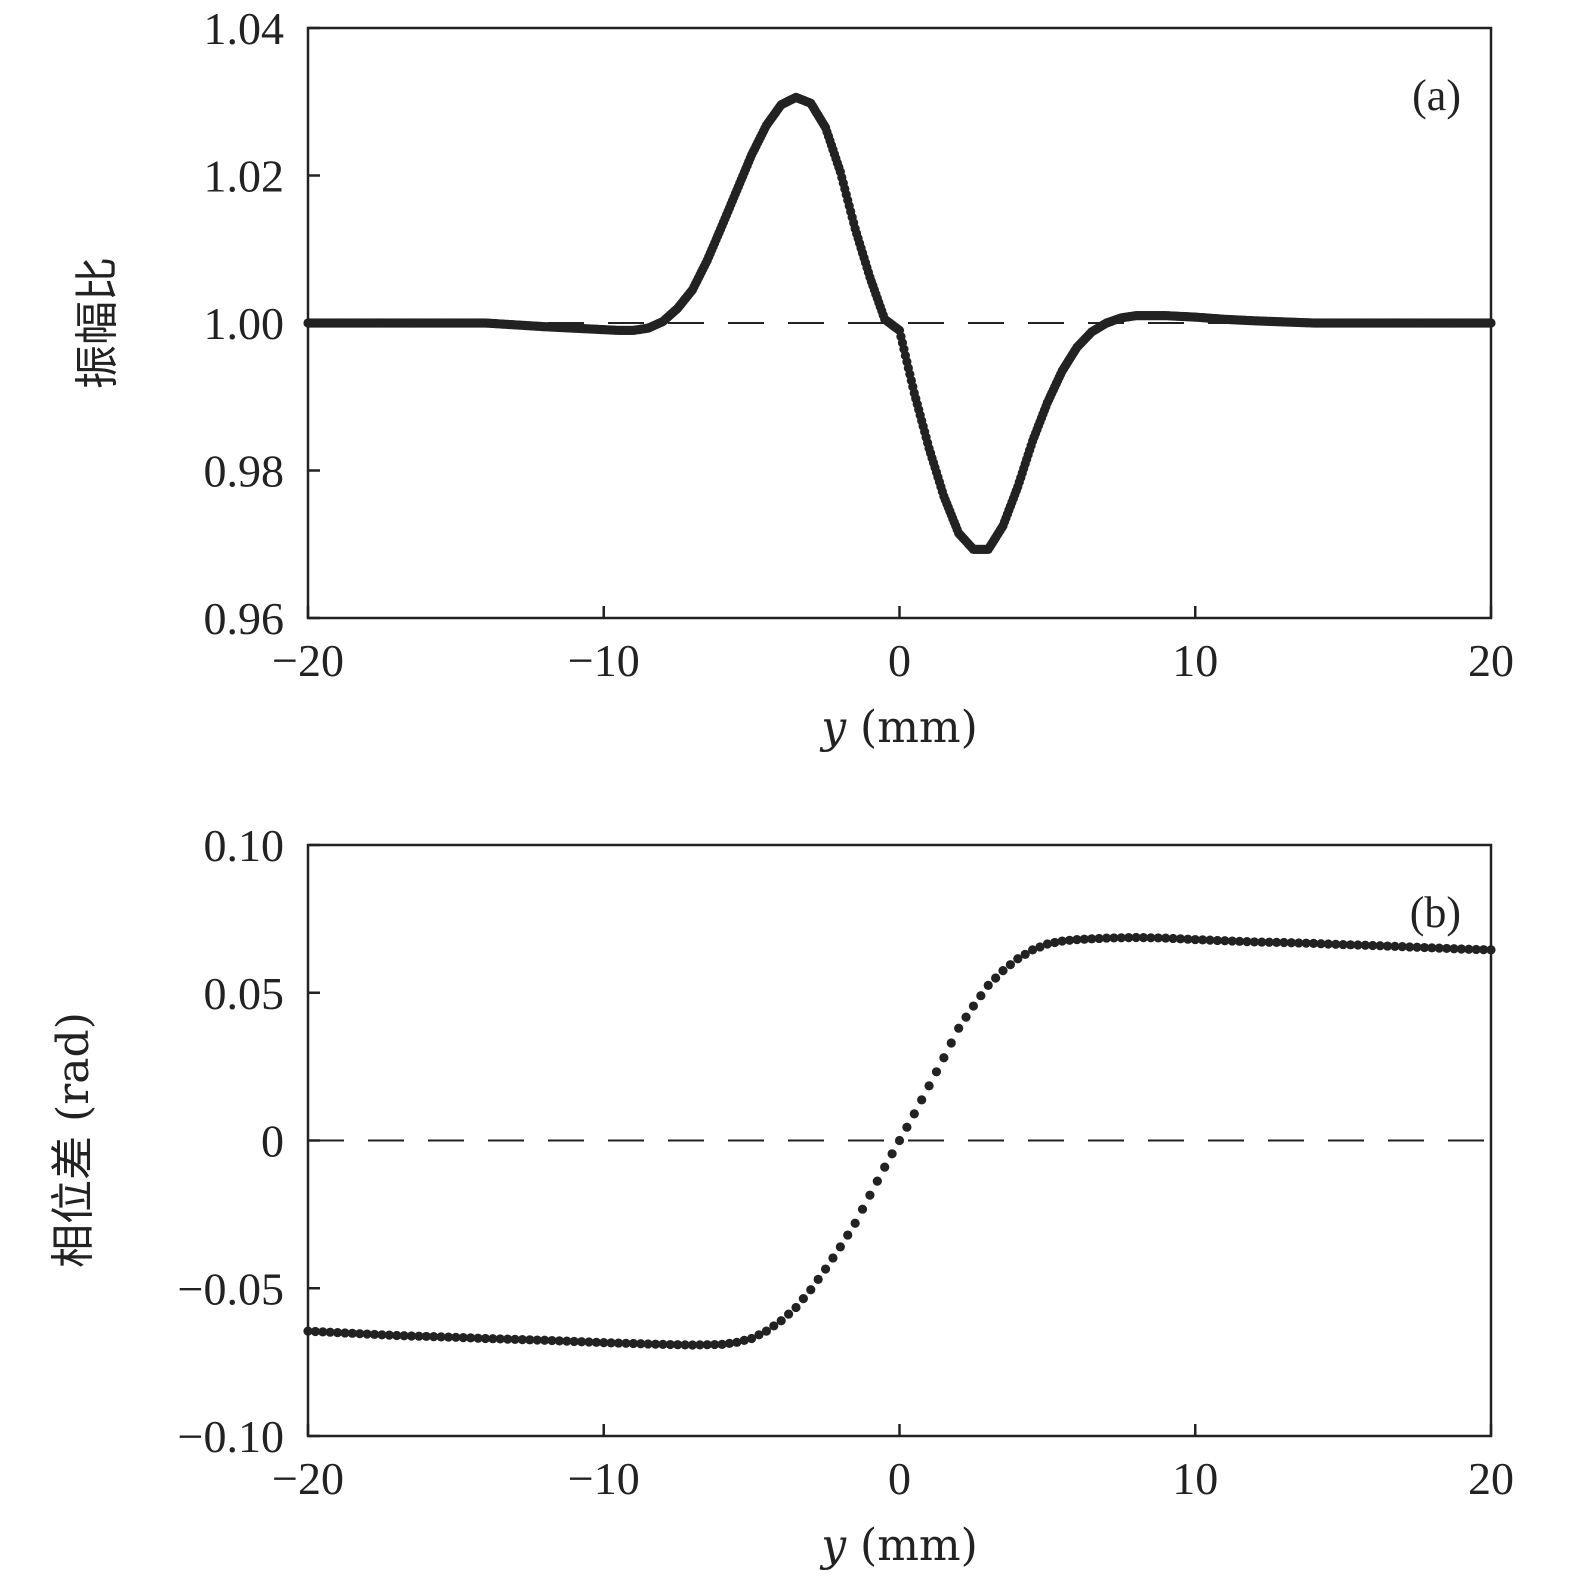 The image size is (1575, 1591). What do you see at coordinates (604, 660) in the screenshot?
I see `x-tick-label: −10` at bounding box center [604, 660].